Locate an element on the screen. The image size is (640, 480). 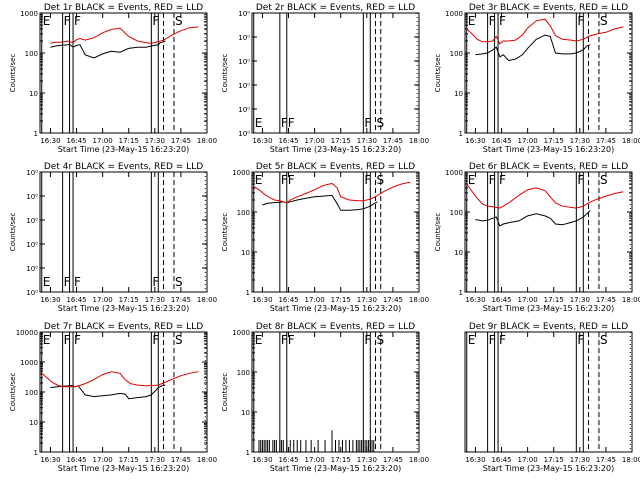
panel-title: Det 3r BLACK = Events, RED = LLD is located at coordinates (548, 8).